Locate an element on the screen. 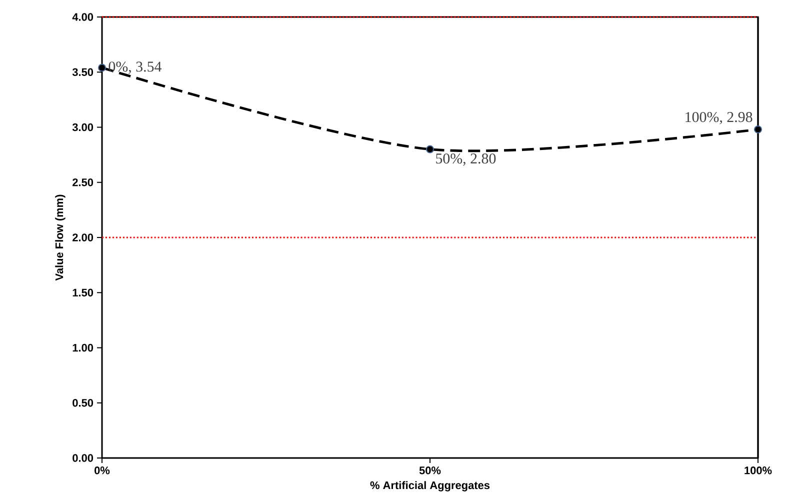 The width and height of the screenshot is (806, 499). y-tick-label: 0.50 is located at coordinates (83, 402).